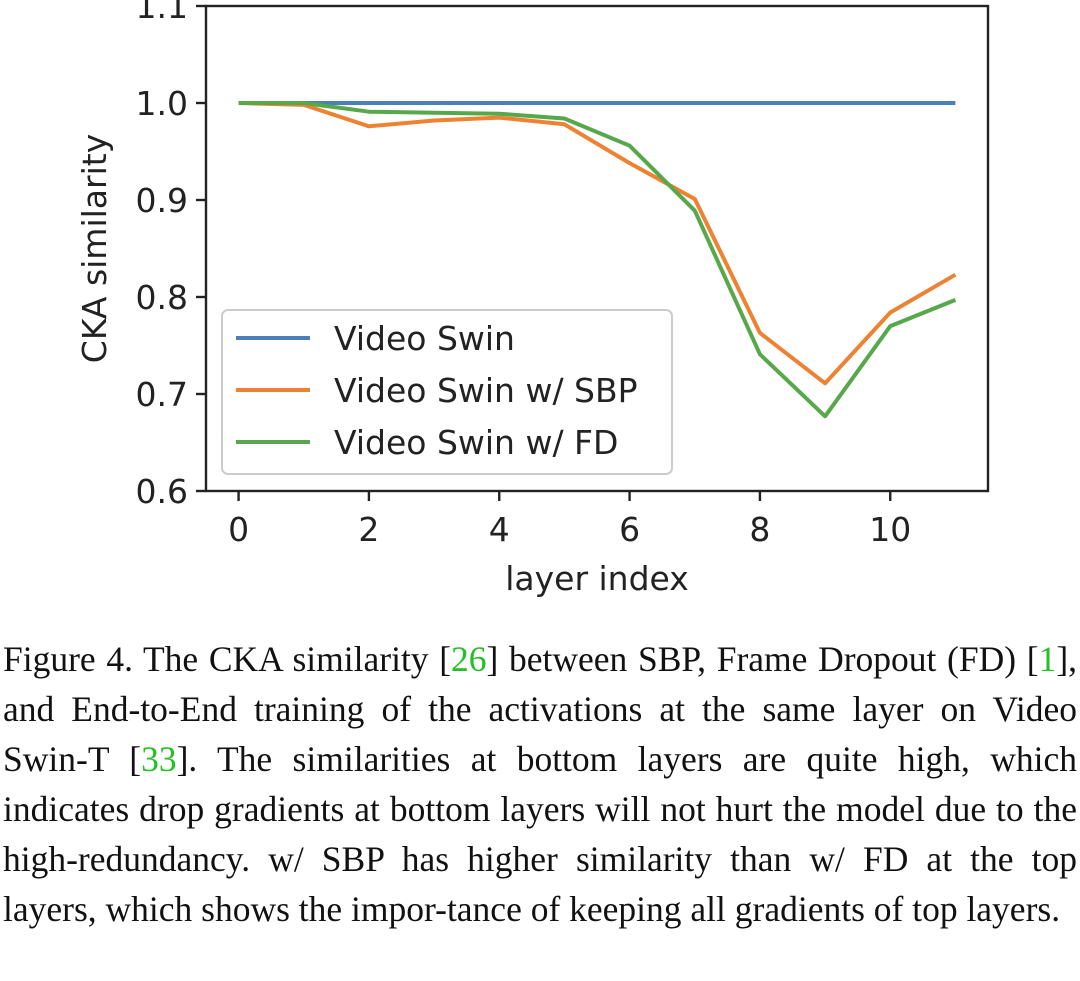 The image size is (1080, 981). I want to click on caption-text-1: Figure 4. The CKA similarity [, so click(227, 659).